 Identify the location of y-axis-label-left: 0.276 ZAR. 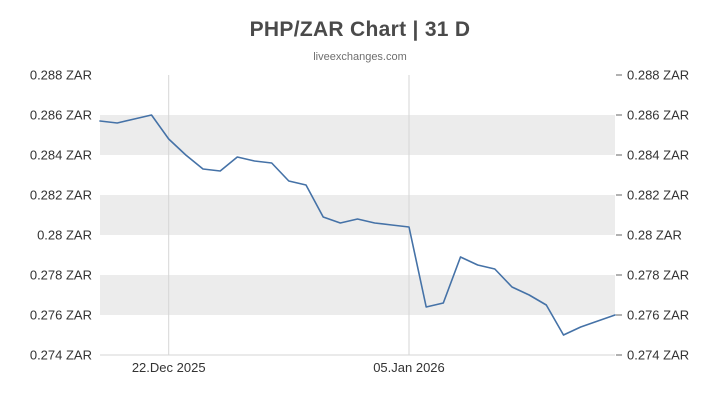
(61, 315).